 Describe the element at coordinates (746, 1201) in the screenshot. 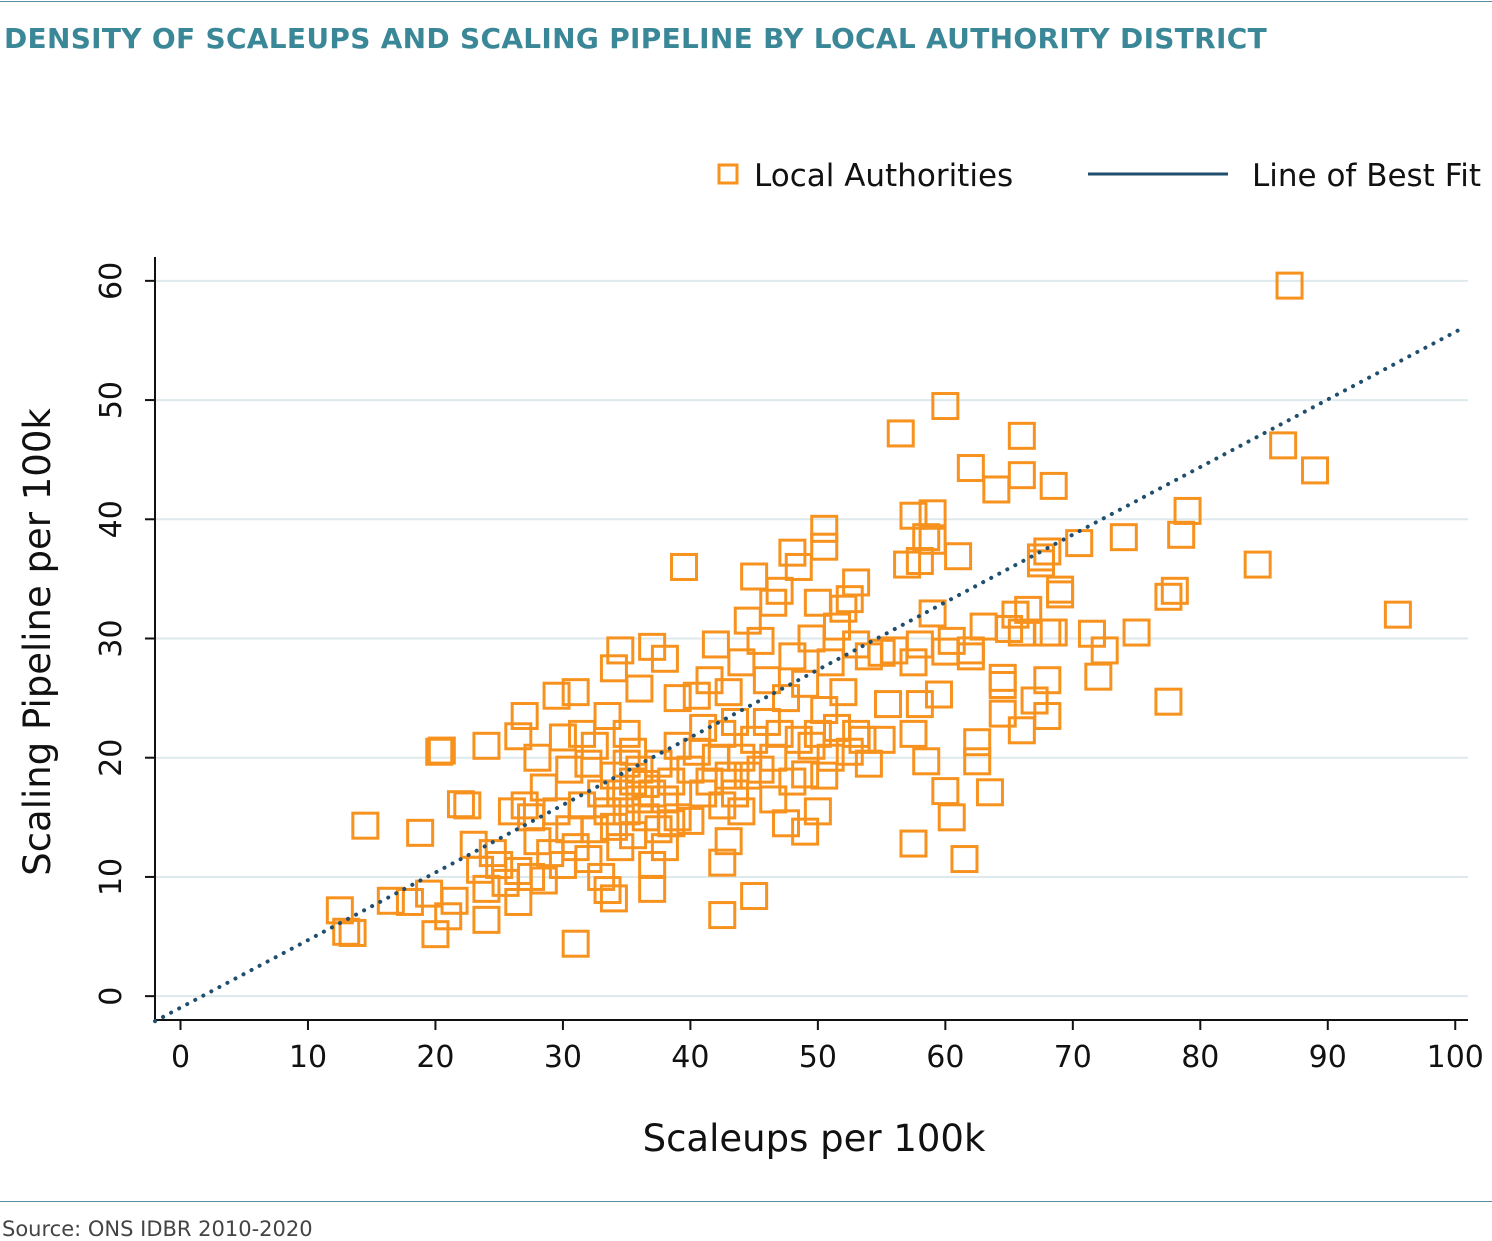

I see `bottom-rule` at that location.